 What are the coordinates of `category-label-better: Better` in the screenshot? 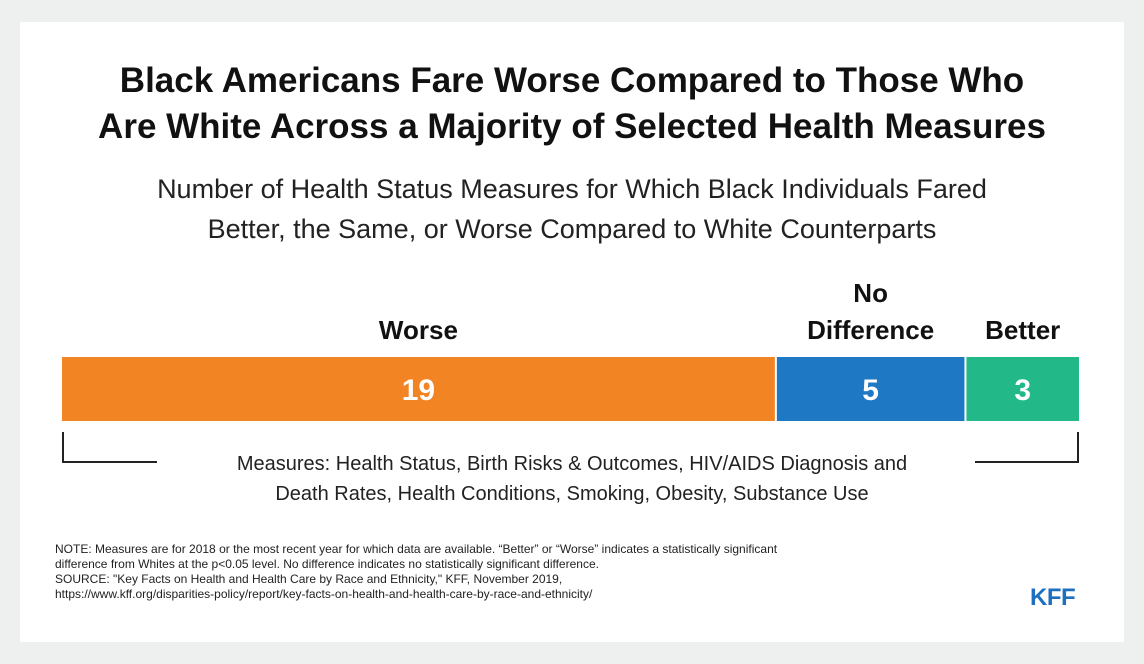 It's located at (1022, 330).